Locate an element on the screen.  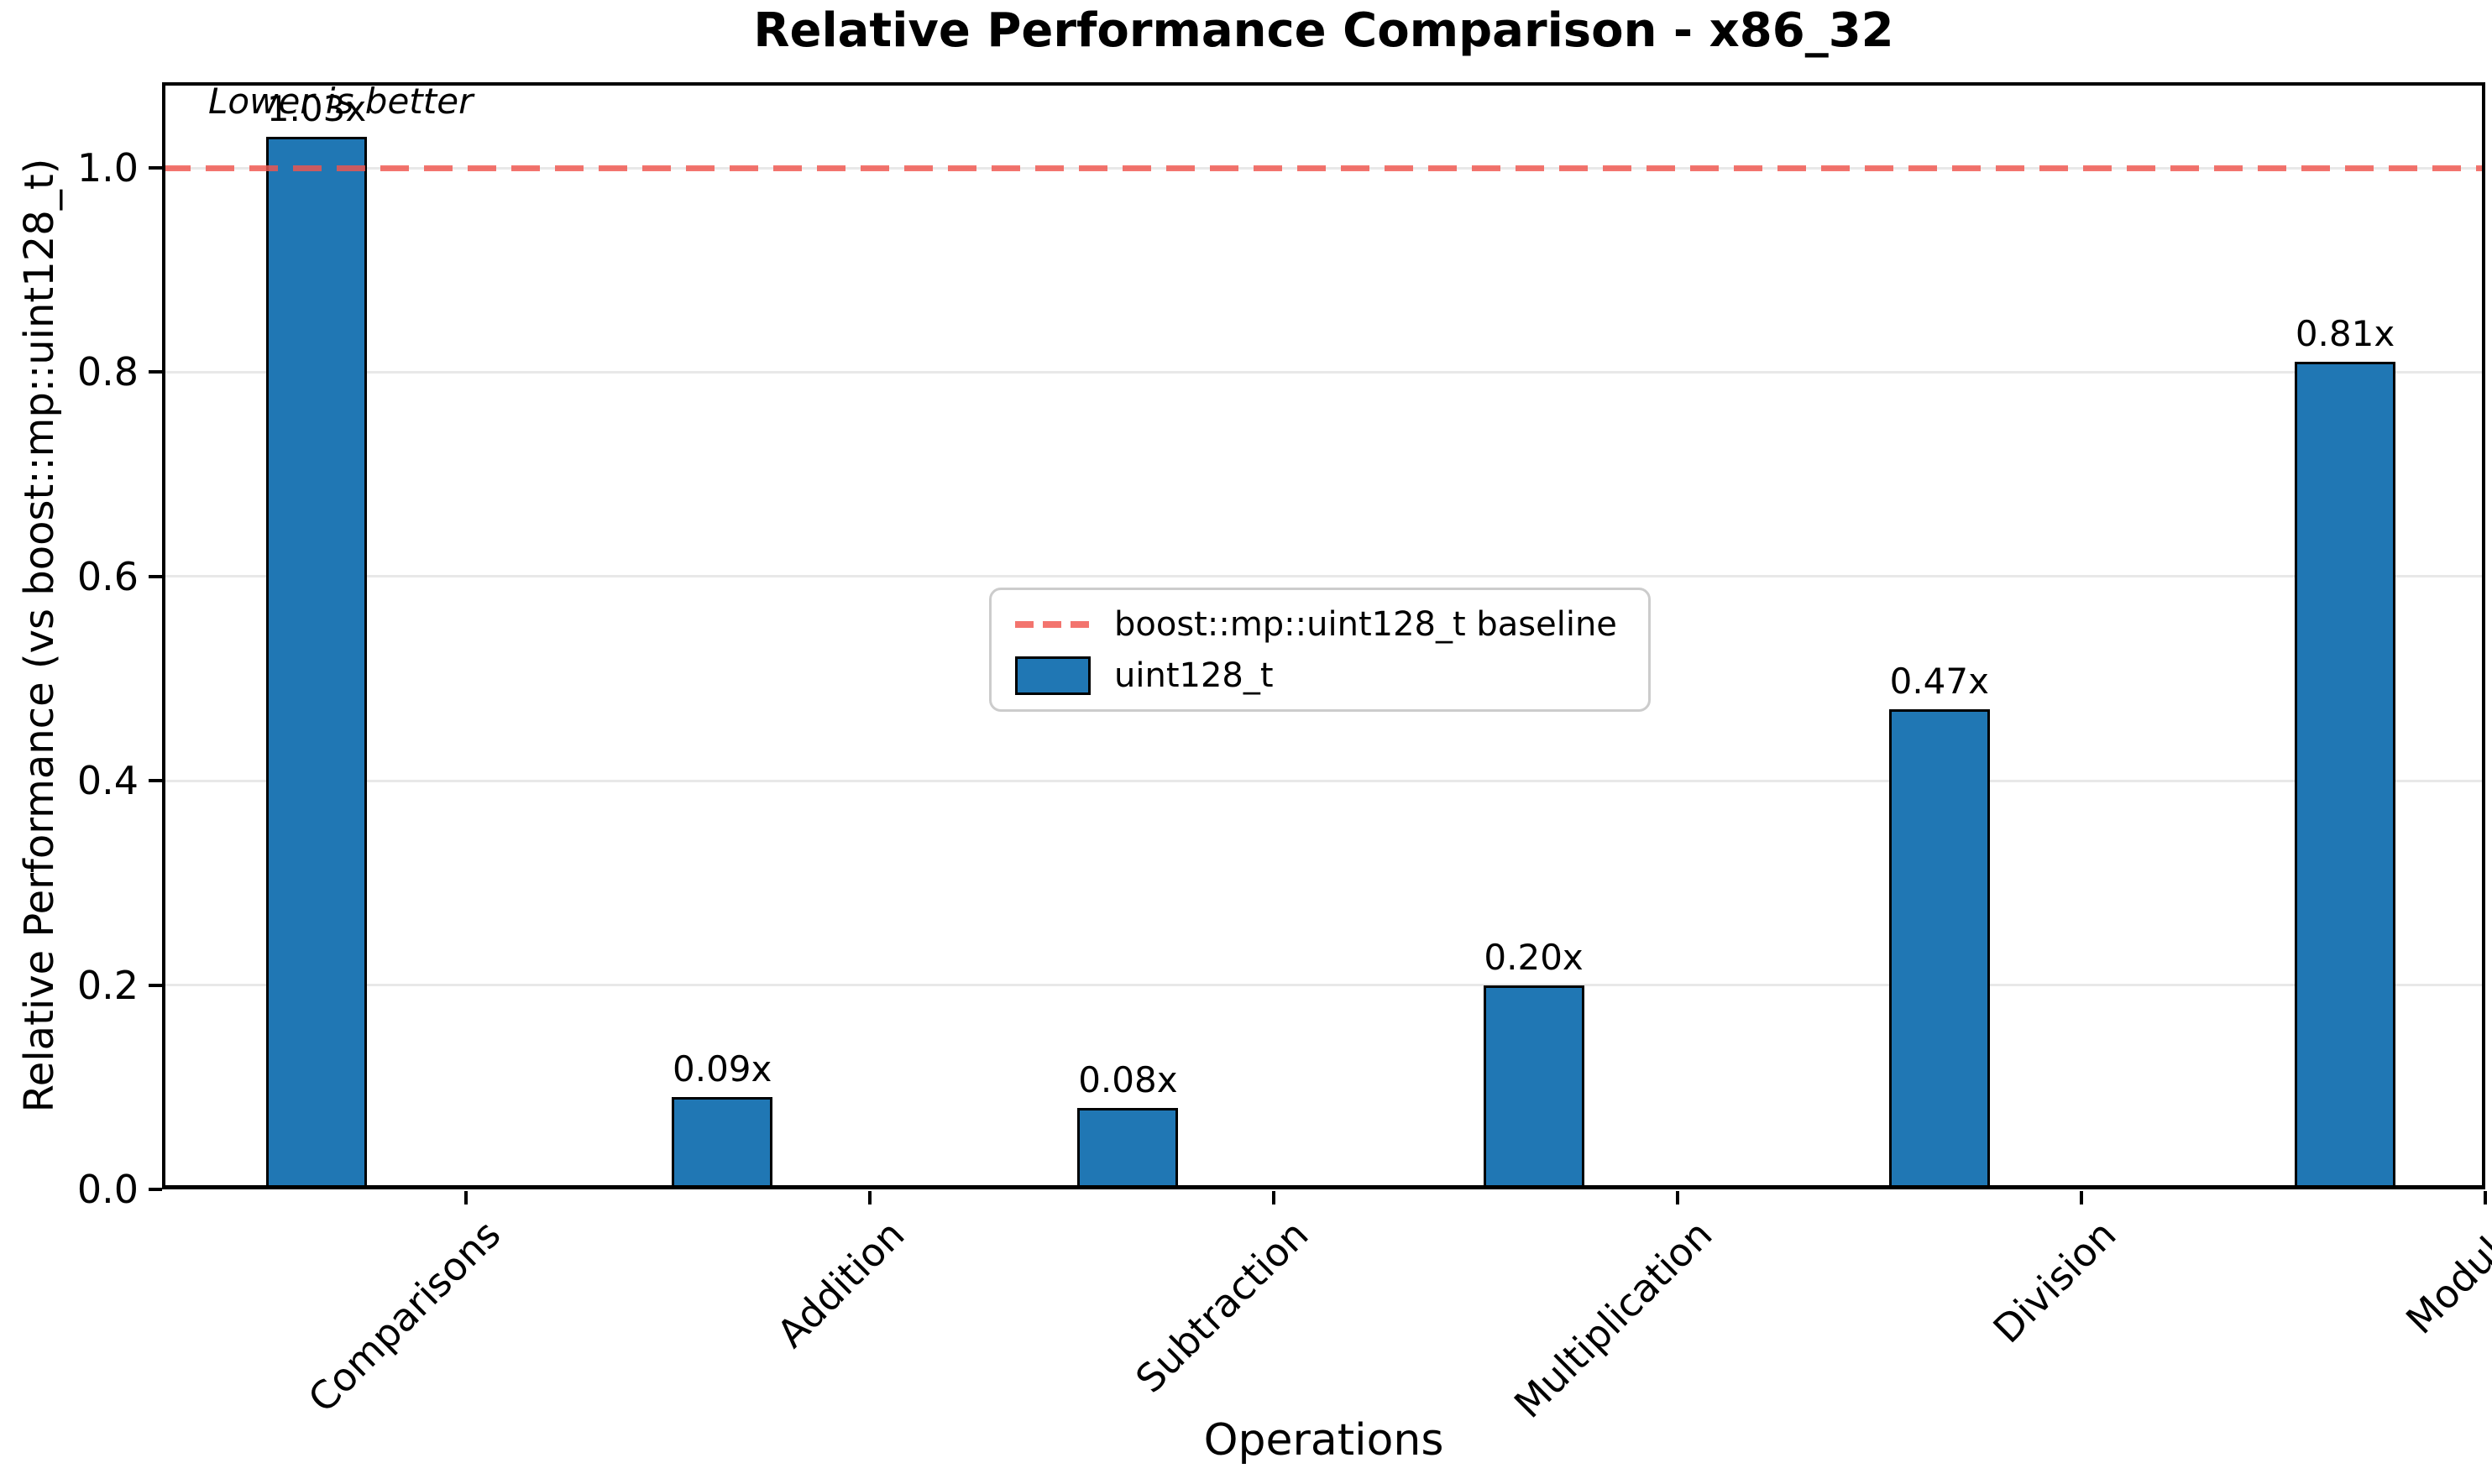
legend-entry-baseline: boost::mp::uint128_t baseline is located at coordinates (1320, 624).